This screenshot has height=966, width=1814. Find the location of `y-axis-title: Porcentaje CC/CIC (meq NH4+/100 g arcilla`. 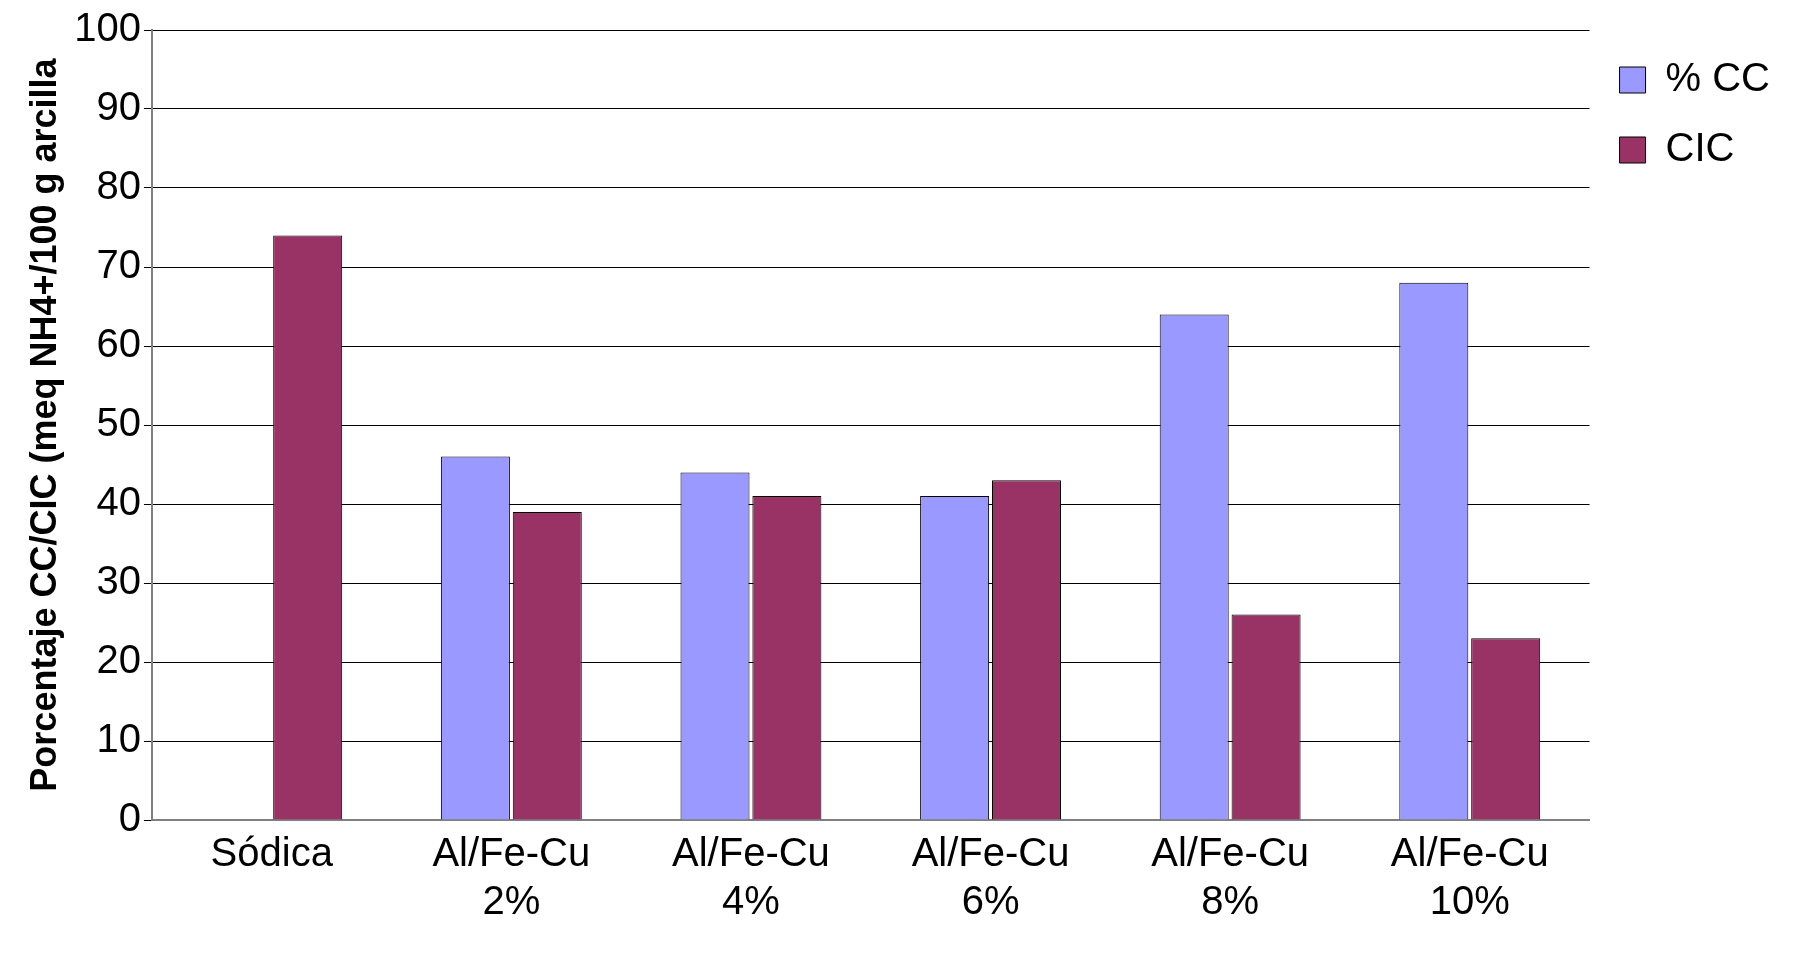

y-axis-title: Porcentaje CC/CIC (meq NH4+/100 g arcilla is located at coordinates (43, 424).